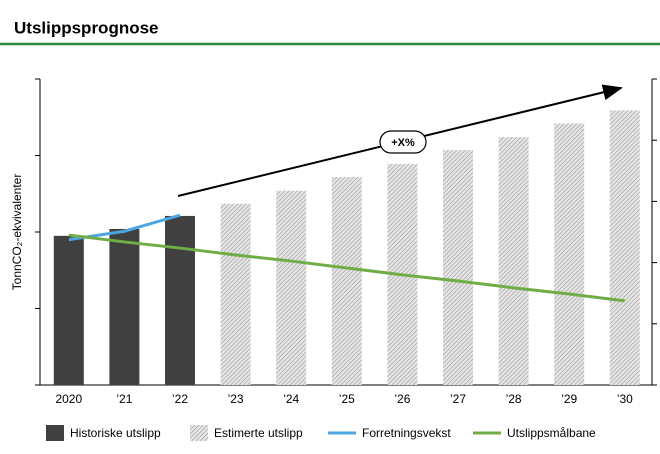  I want to click on annotation: +X%, so click(403, 143).